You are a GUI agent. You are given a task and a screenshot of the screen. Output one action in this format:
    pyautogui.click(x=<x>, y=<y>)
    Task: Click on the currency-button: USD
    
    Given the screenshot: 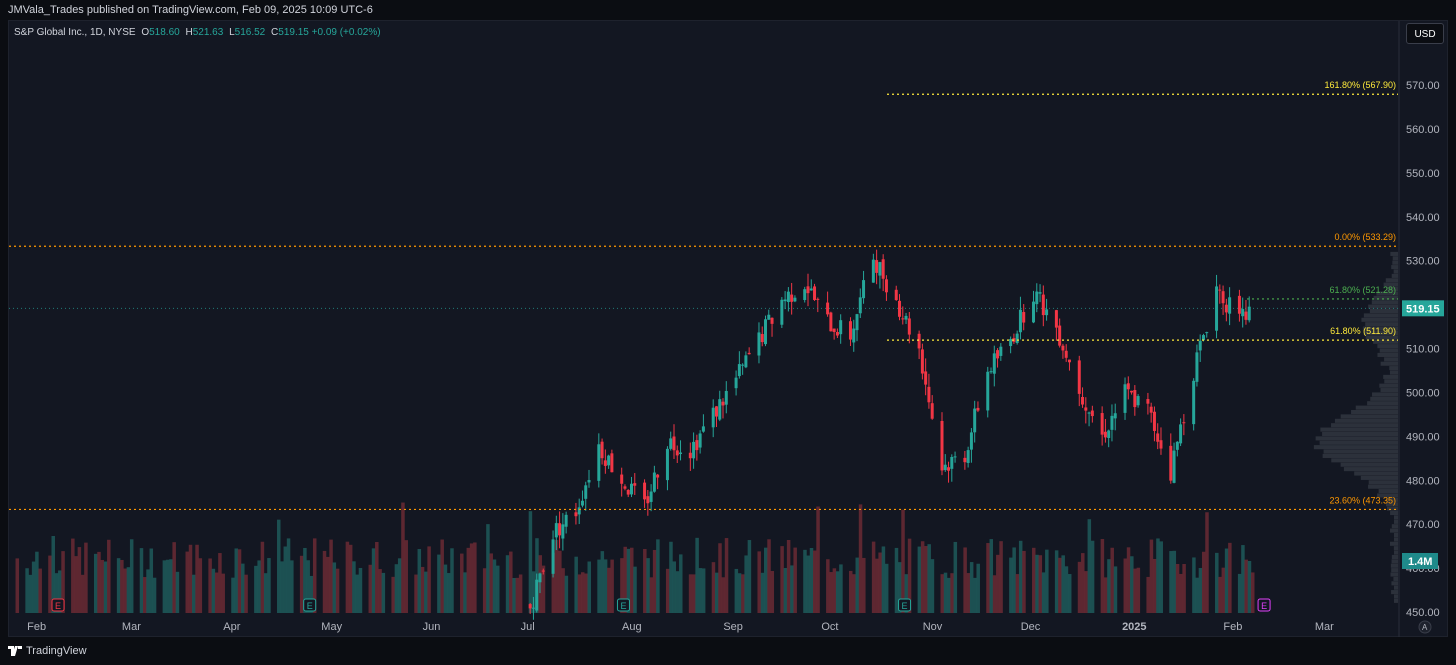 What is the action you would take?
    pyautogui.click(x=1425, y=33)
    